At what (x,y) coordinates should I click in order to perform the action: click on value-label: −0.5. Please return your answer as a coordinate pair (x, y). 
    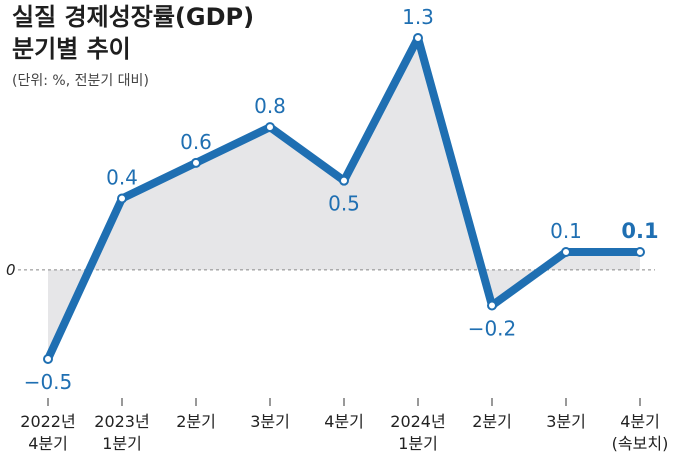
    Looking at the image, I should click on (48, 382).